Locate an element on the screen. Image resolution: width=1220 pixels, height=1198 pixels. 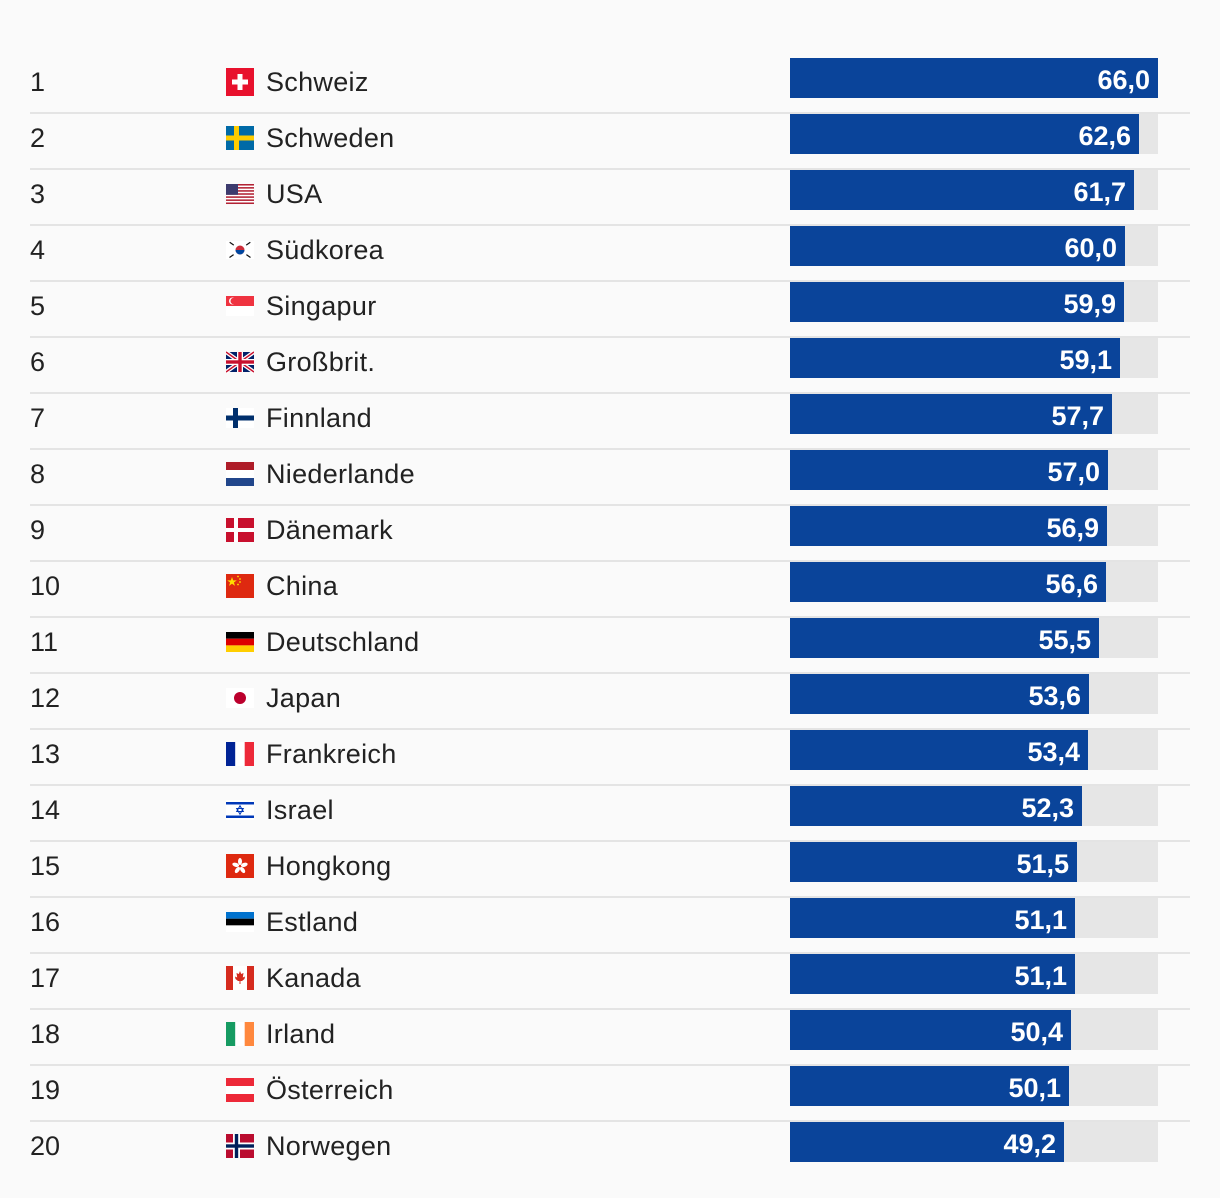
france-flag-icon is located at coordinates (240, 754).